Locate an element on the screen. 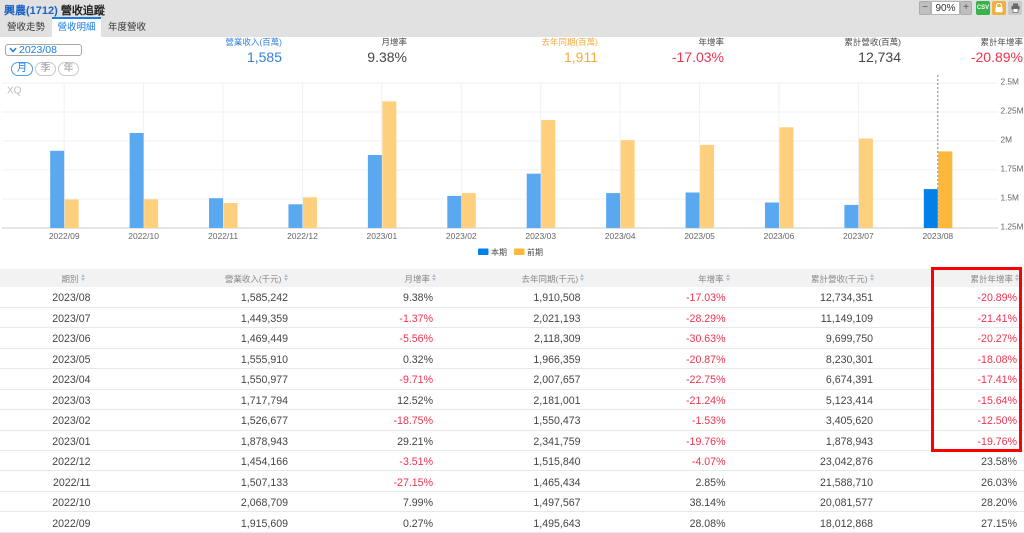 The height and width of the screenshot is (533, 1024). svg-text: 2023/02 is located at coordinates (461, 236).